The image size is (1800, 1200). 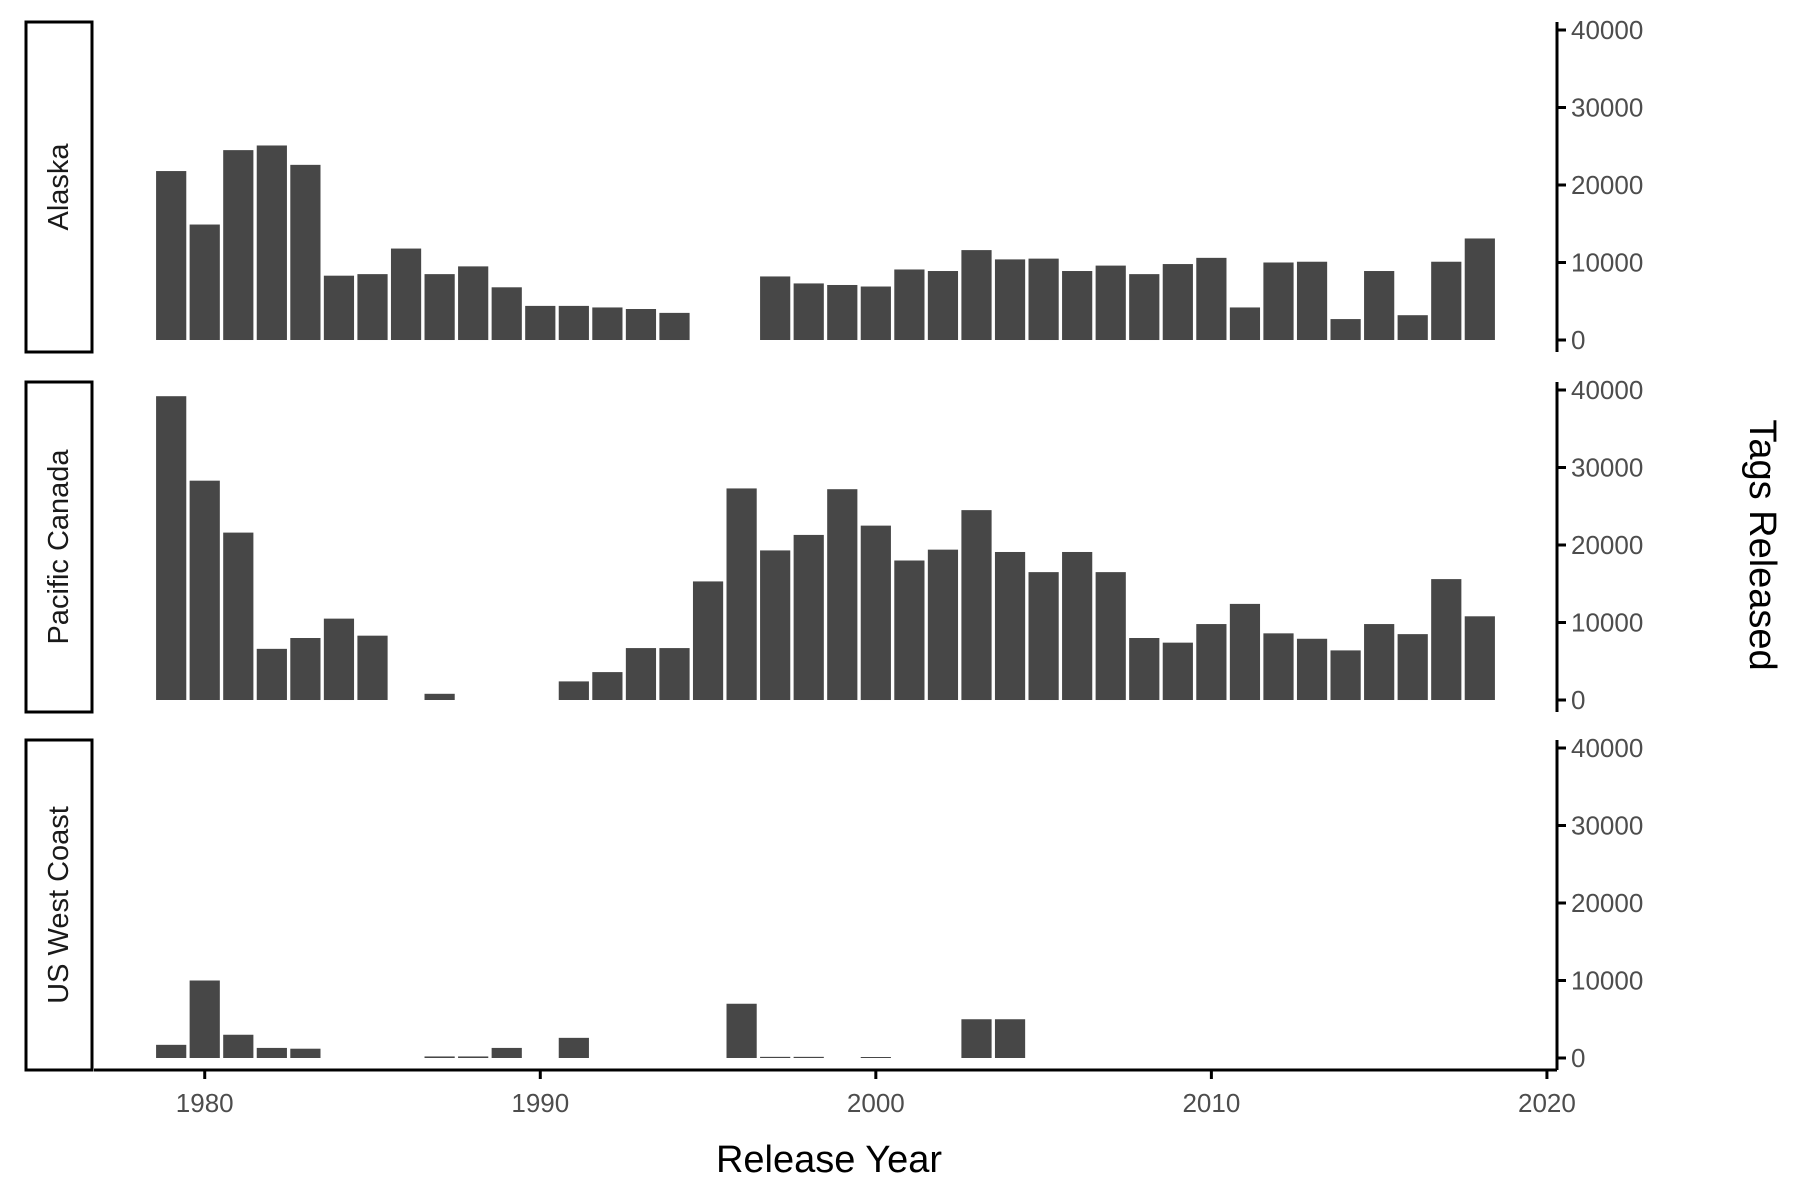 I want to click on x-axis-title: Release Year, so click(x=829, y=1160).